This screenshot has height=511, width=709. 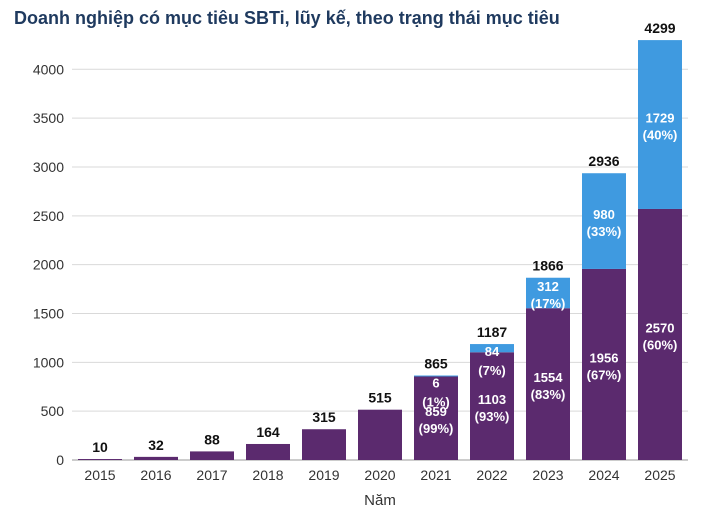 What do you see at coordinates (211, 475) in the screenshot?
I see `x-tick-label: 2017` at bounding box center [211, 475].